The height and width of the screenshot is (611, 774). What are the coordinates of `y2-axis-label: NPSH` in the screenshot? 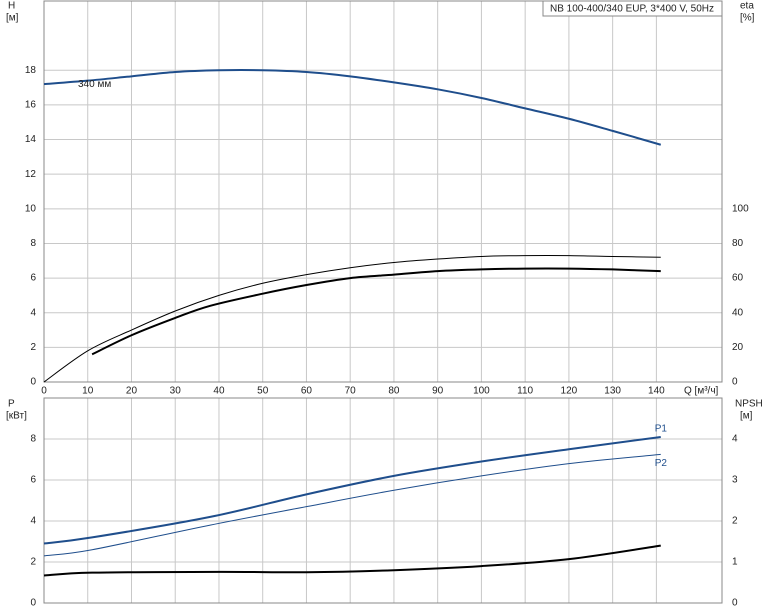 It's located at (749, 404).